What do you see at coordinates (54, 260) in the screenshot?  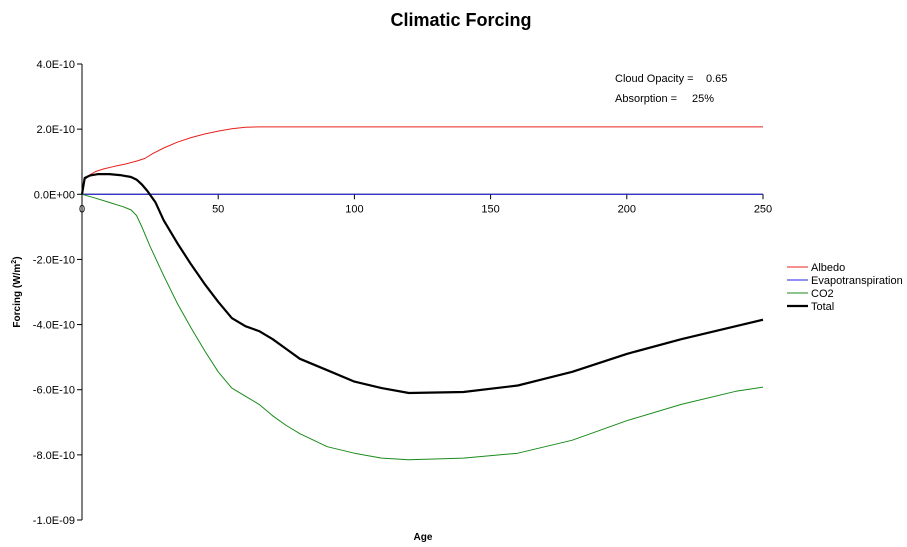 I see `y-tick-label: -2.0E-10` at bounding box center [54, 260].